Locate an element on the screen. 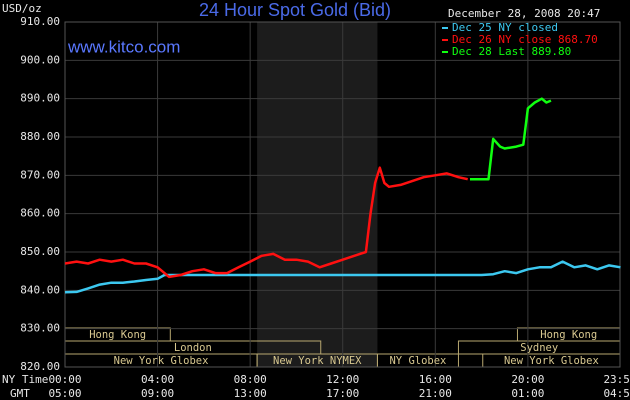 The width and height of the screenshot is (630, 400). chart-title: 24 Hour Spot Gold (Bid) is located at coordinates (295, 10).